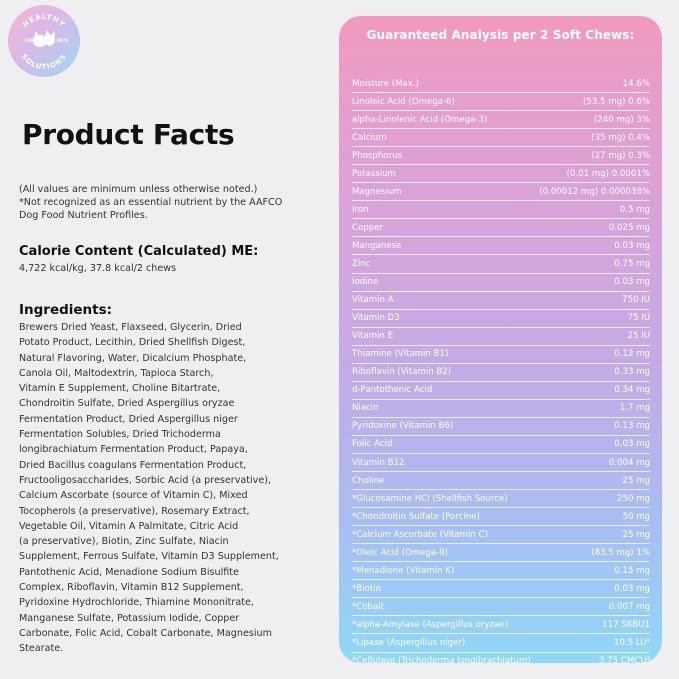 The width and height of the screenshot is (679, 679). What do you see at coordinates (594, 191) in the screenshot?
I see `nutrient-value: (0.00012 mg) 0.000038%` at bounding box center [594, 191].